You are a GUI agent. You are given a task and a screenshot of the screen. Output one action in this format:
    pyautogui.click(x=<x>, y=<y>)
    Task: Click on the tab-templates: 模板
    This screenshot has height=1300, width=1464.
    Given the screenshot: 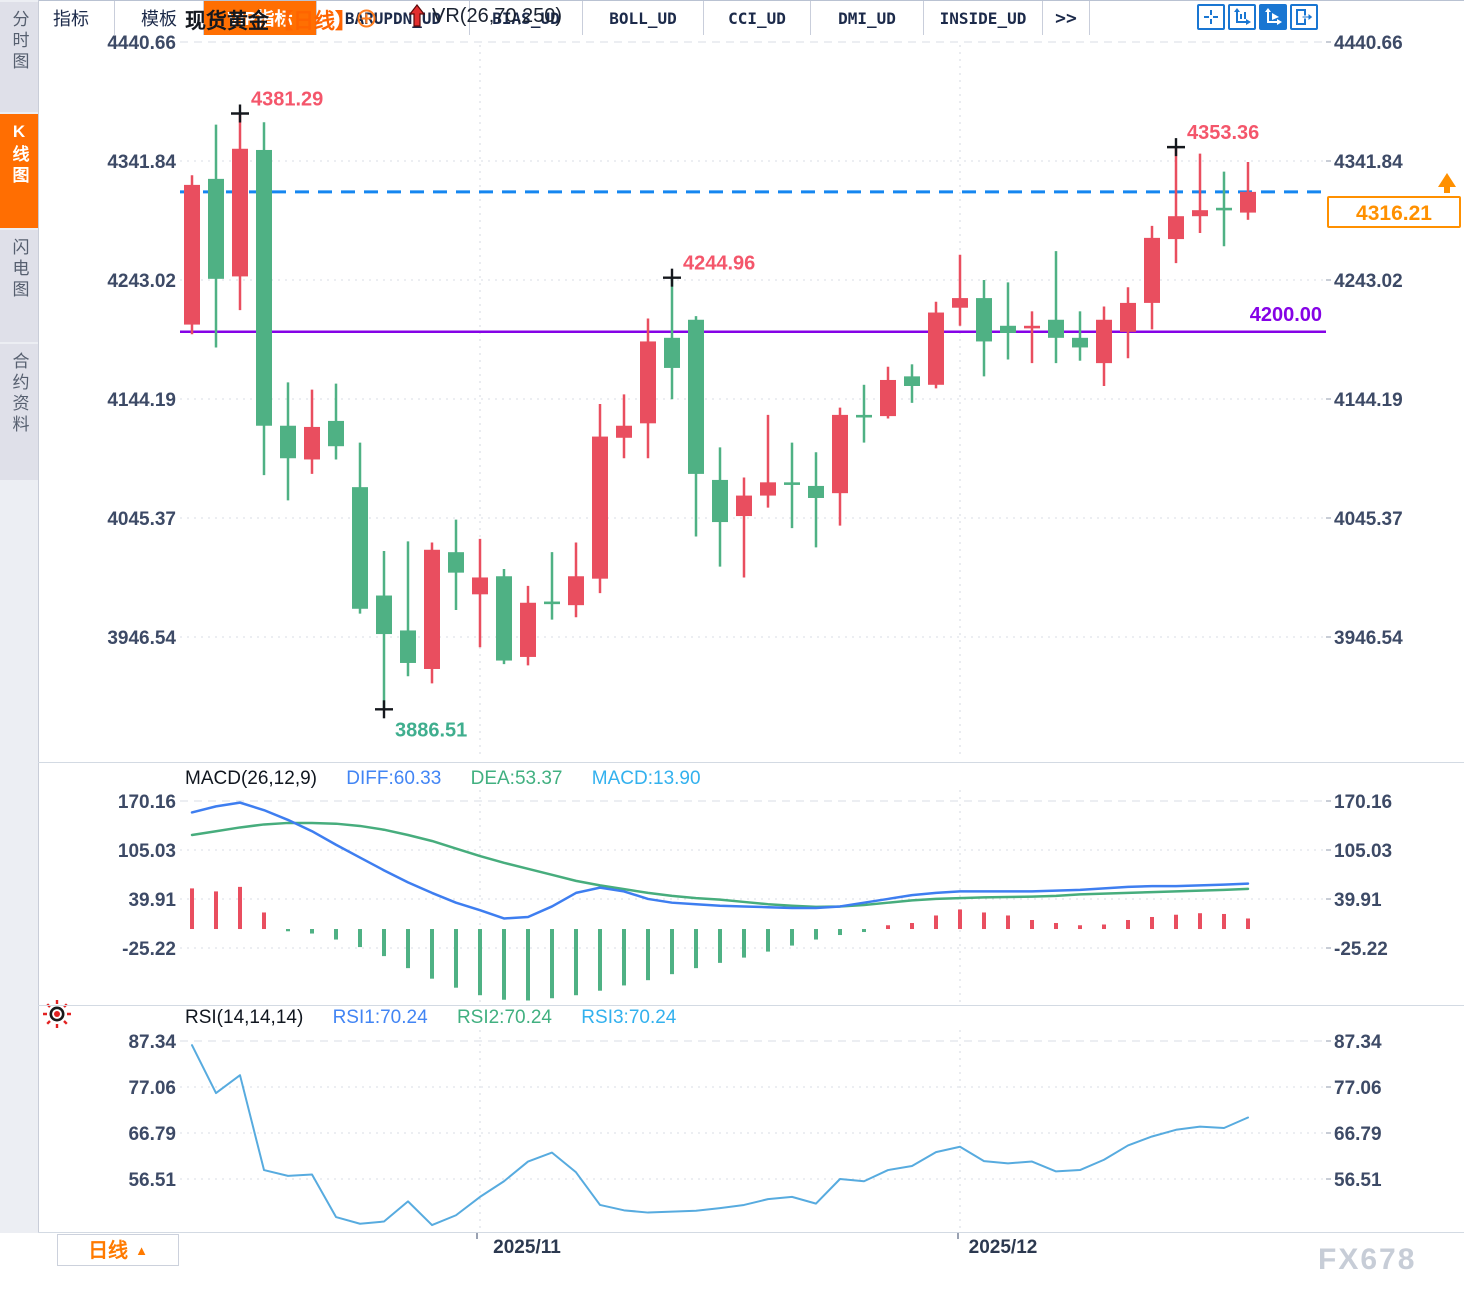 What is the action you would take?
    pyautogui.click(x=159, y=18)
    